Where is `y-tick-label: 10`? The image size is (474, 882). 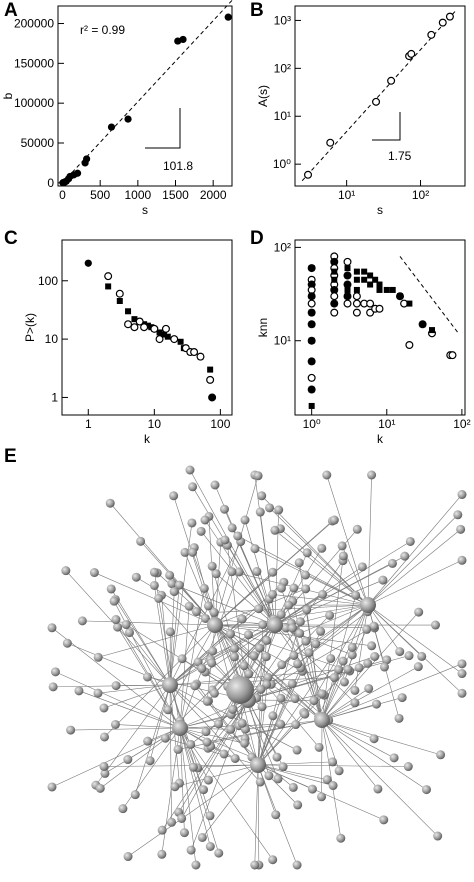 y-tick-label: 10 is located at coordinates (52, 339).